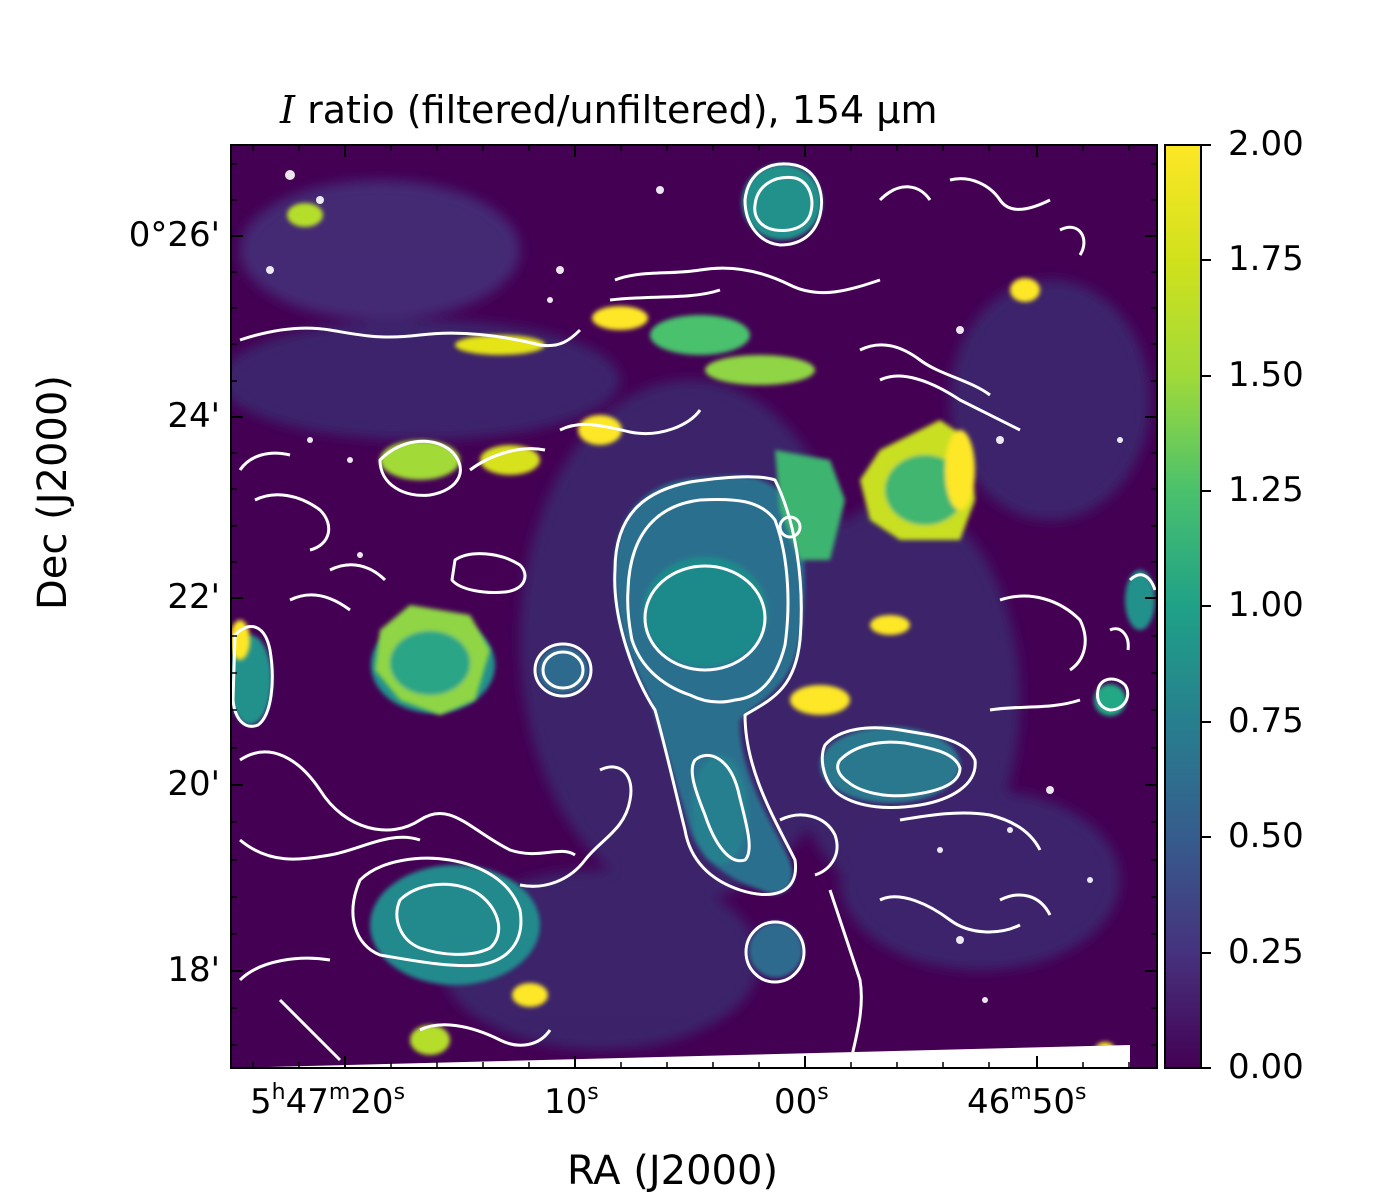 The image size is (1400, 1200). What do you see at coordinates (1266, 836) in the screenshot?
I see `colorbar-tick-label: 0.50` at bounding box center [1266, 836].